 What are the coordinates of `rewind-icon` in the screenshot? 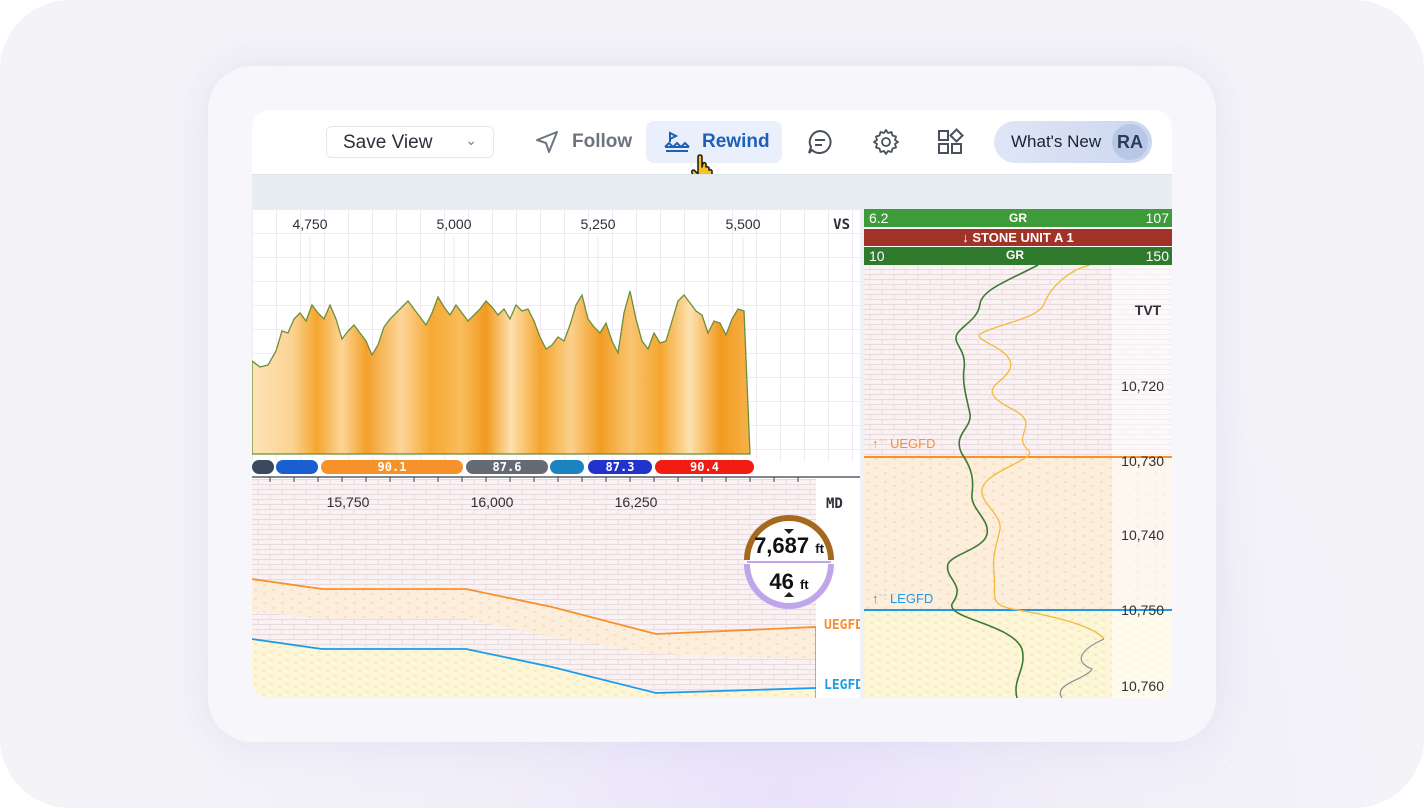 It's located at (677, 141).